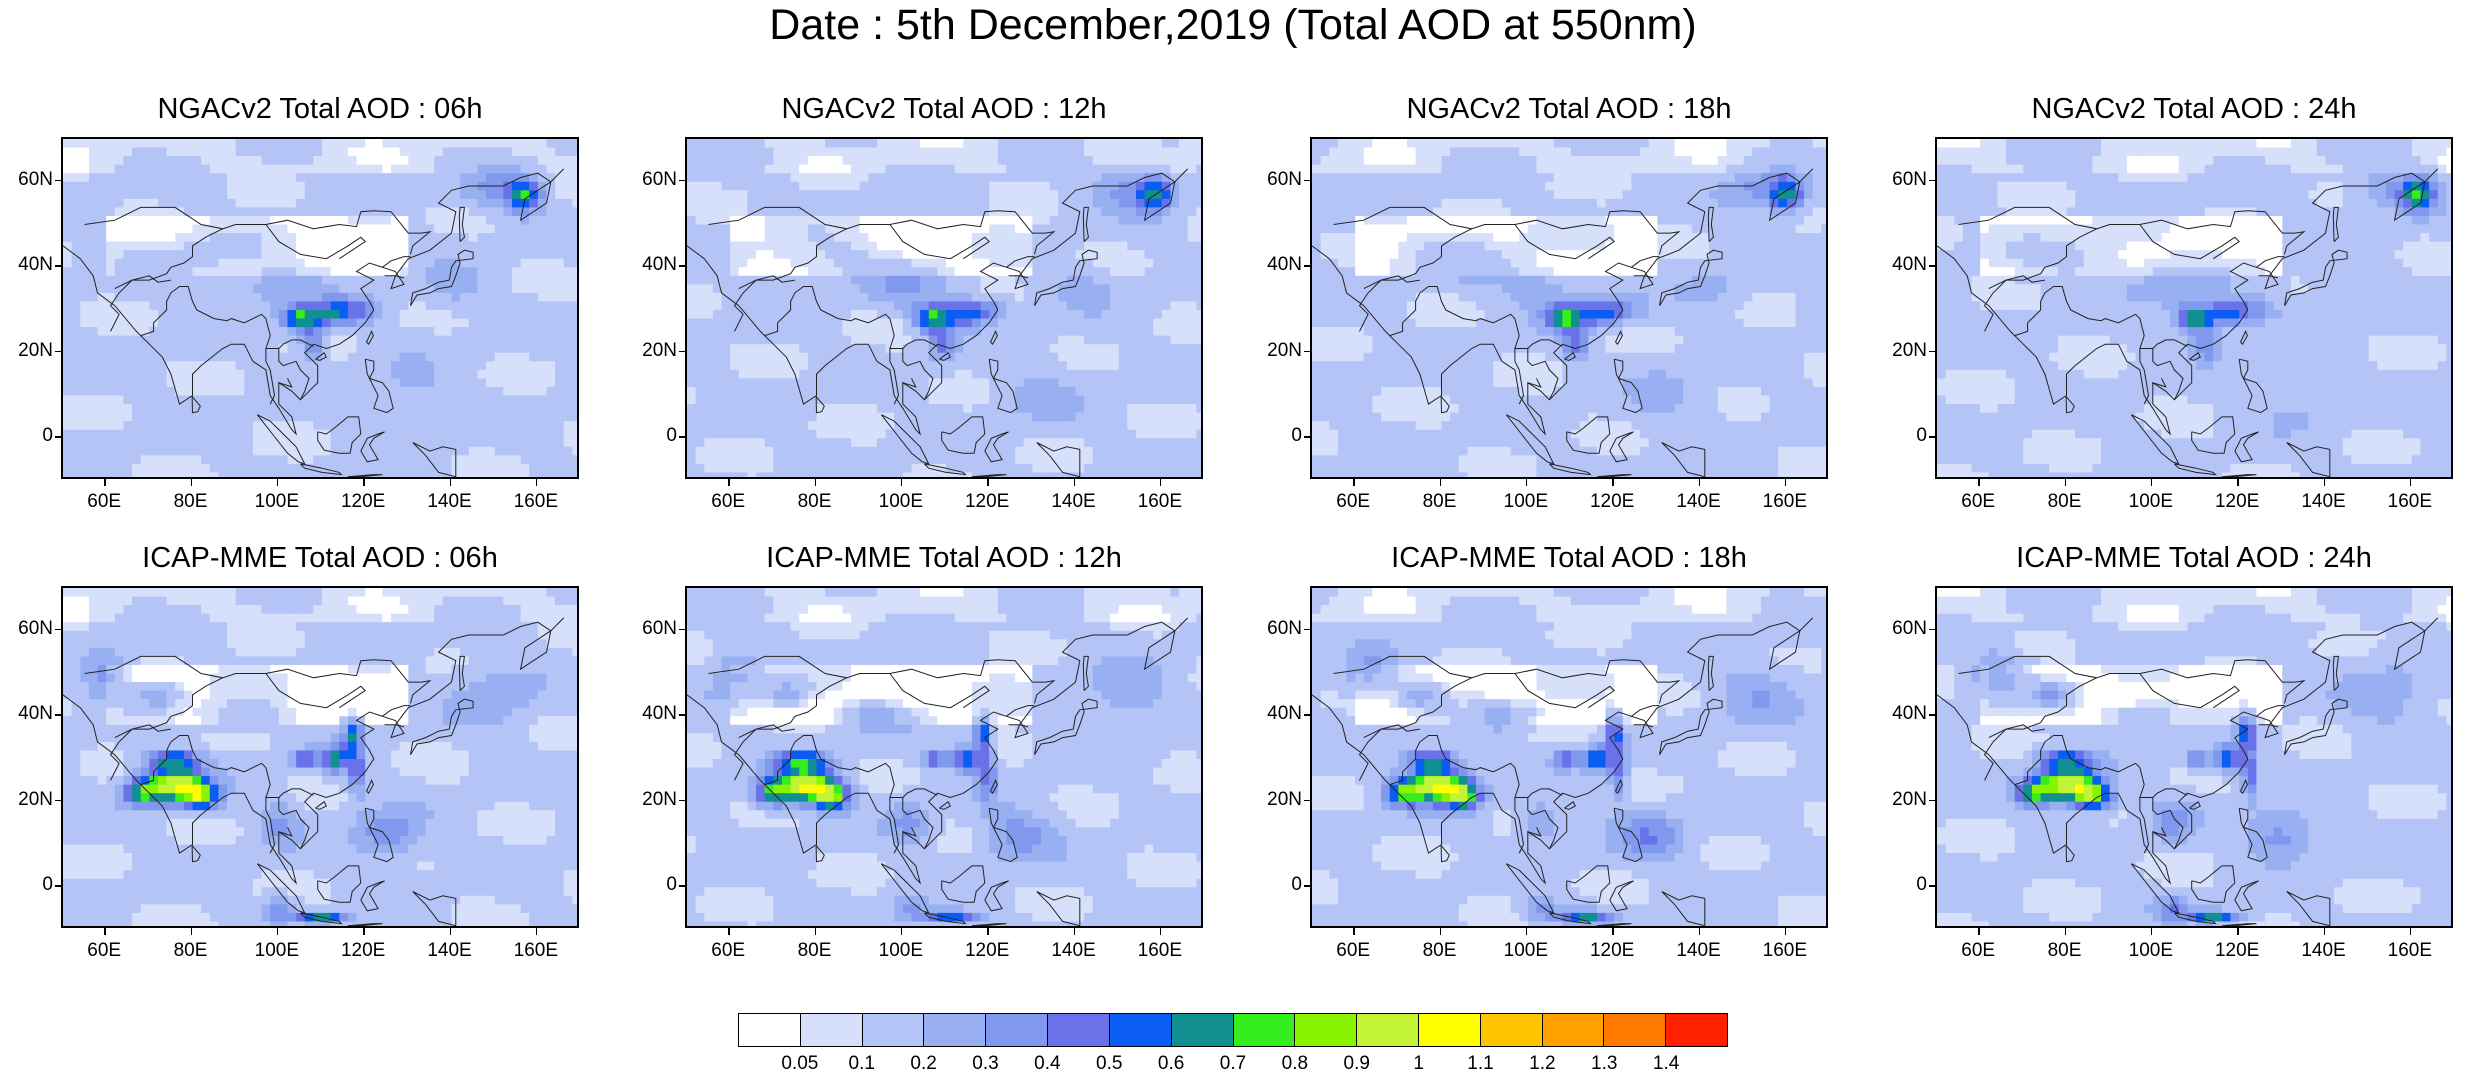 The image size is (2466, 1075). I want to click on colorbar-label: 0.2, so click(924, 1064).